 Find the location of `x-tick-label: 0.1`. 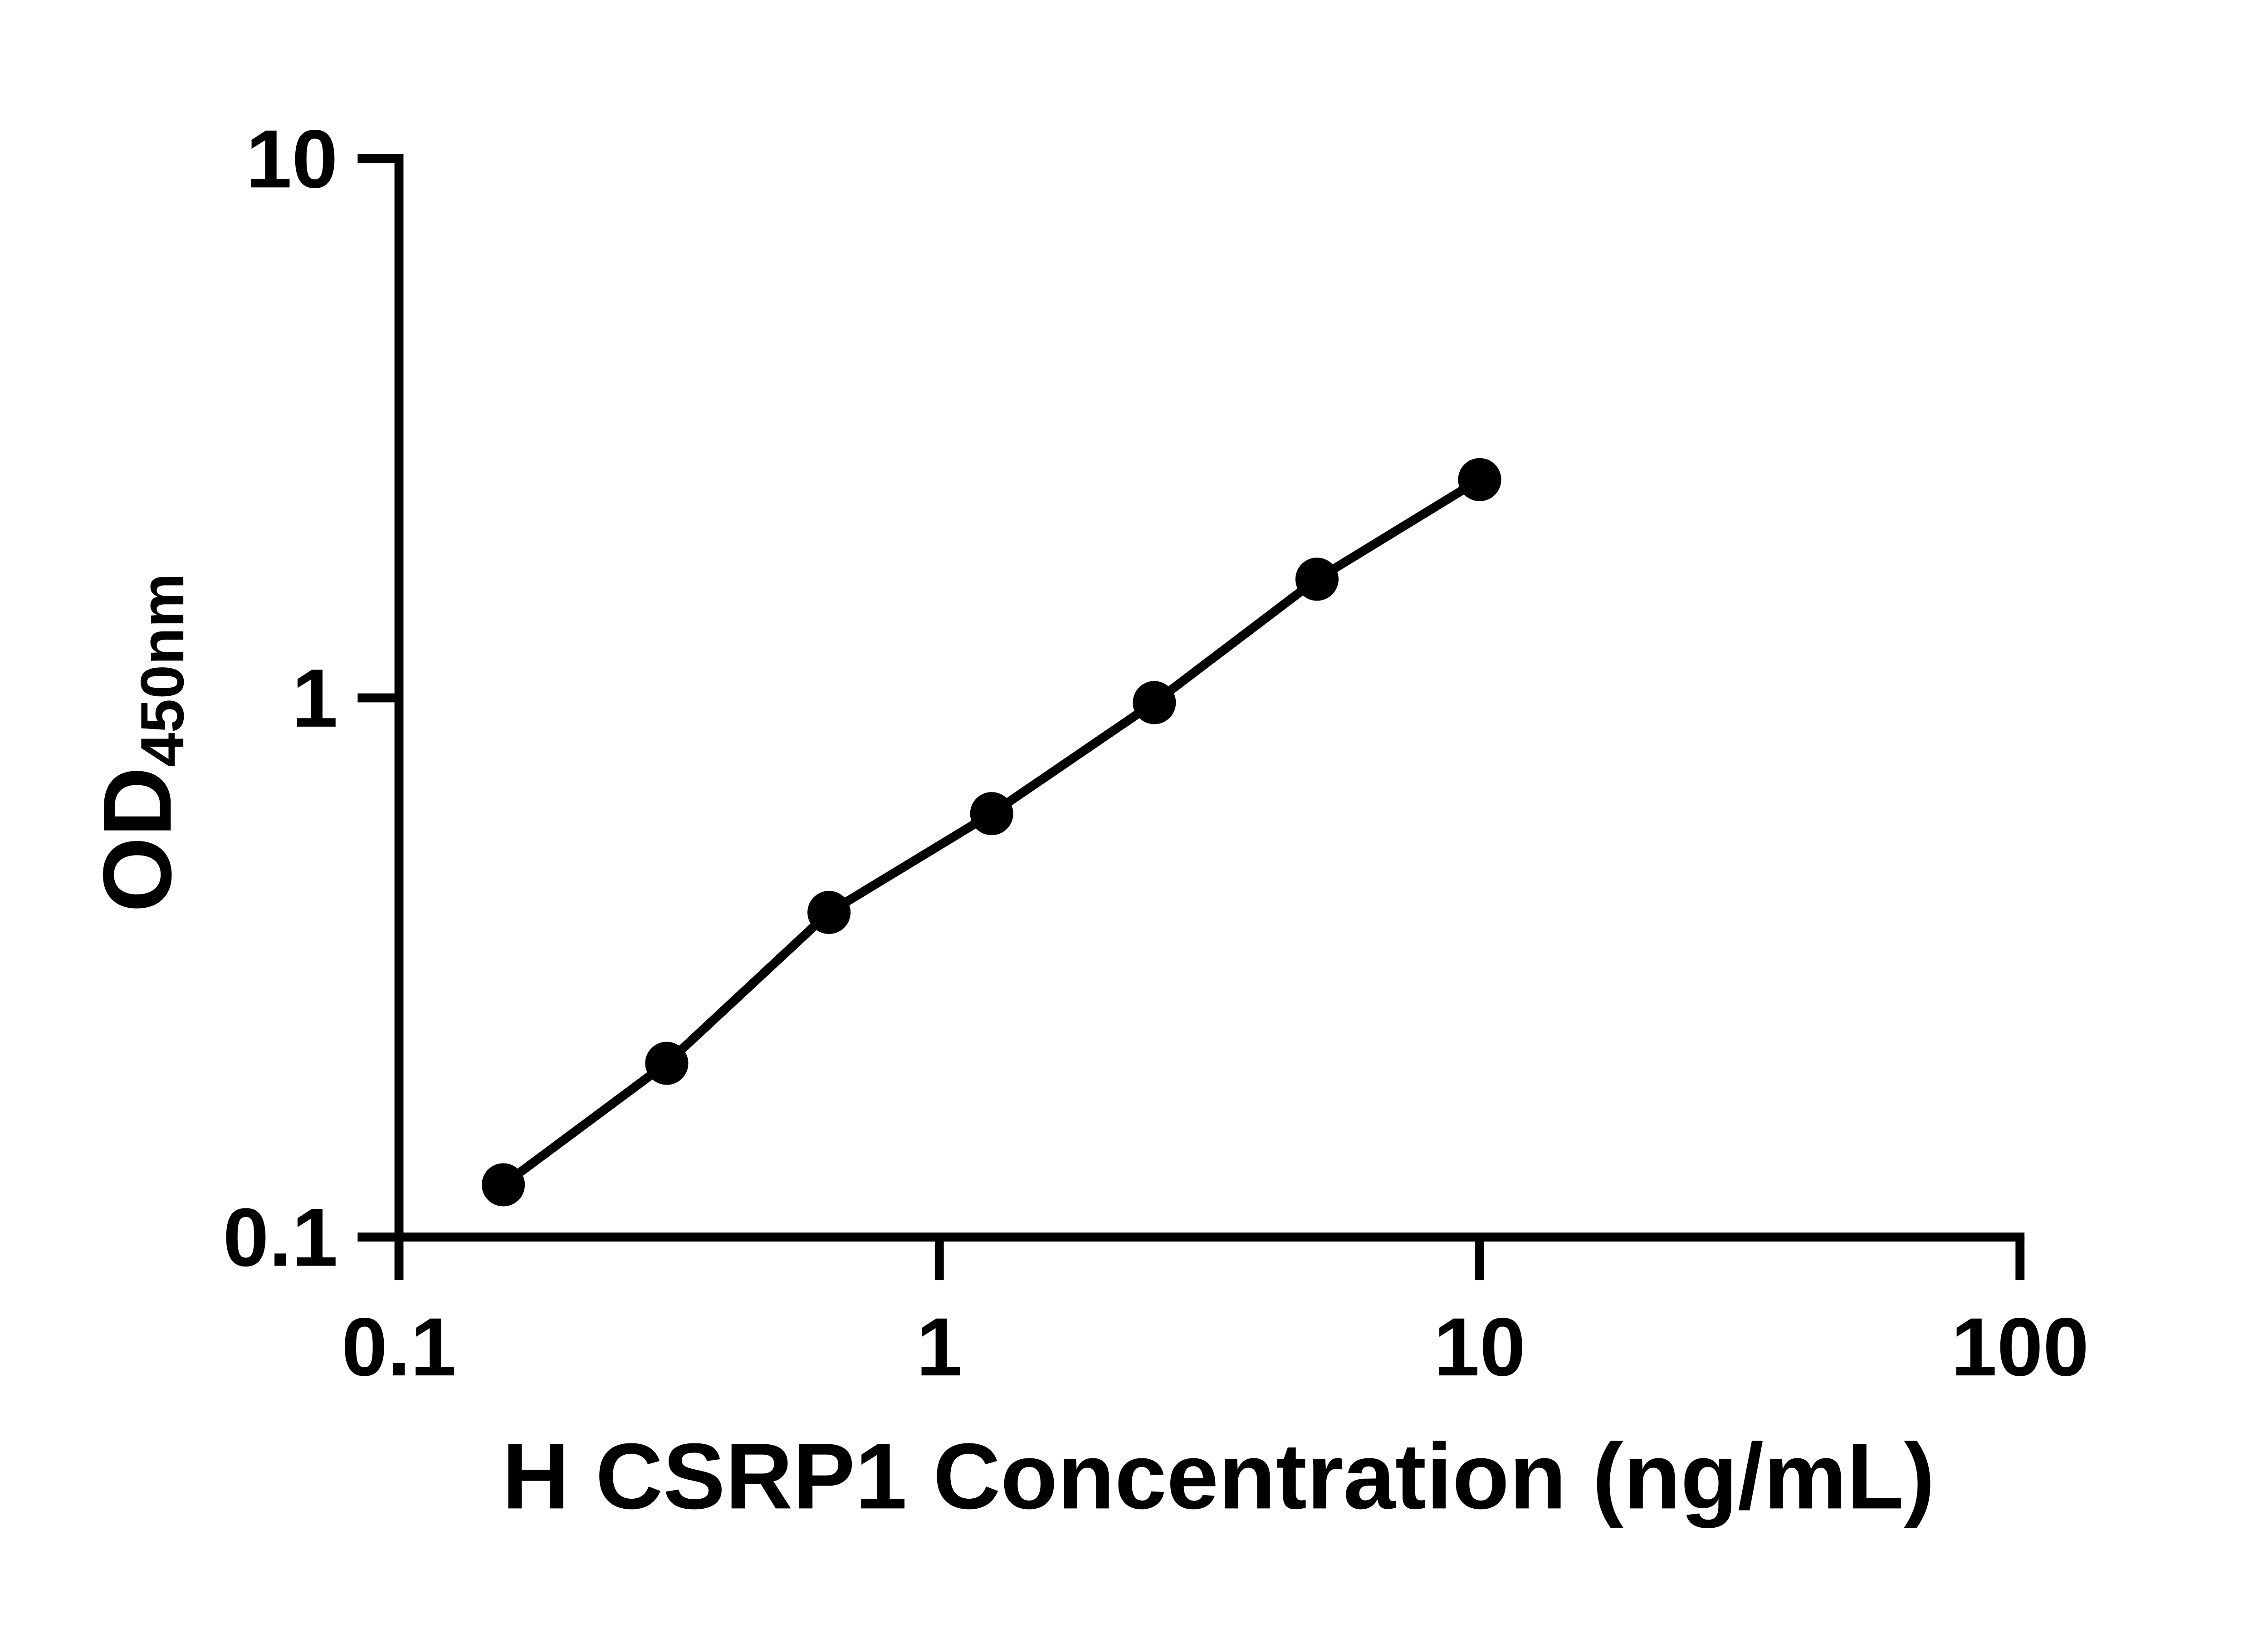

x-tick-label: 0.1 is located at coordinates (399, 1347).